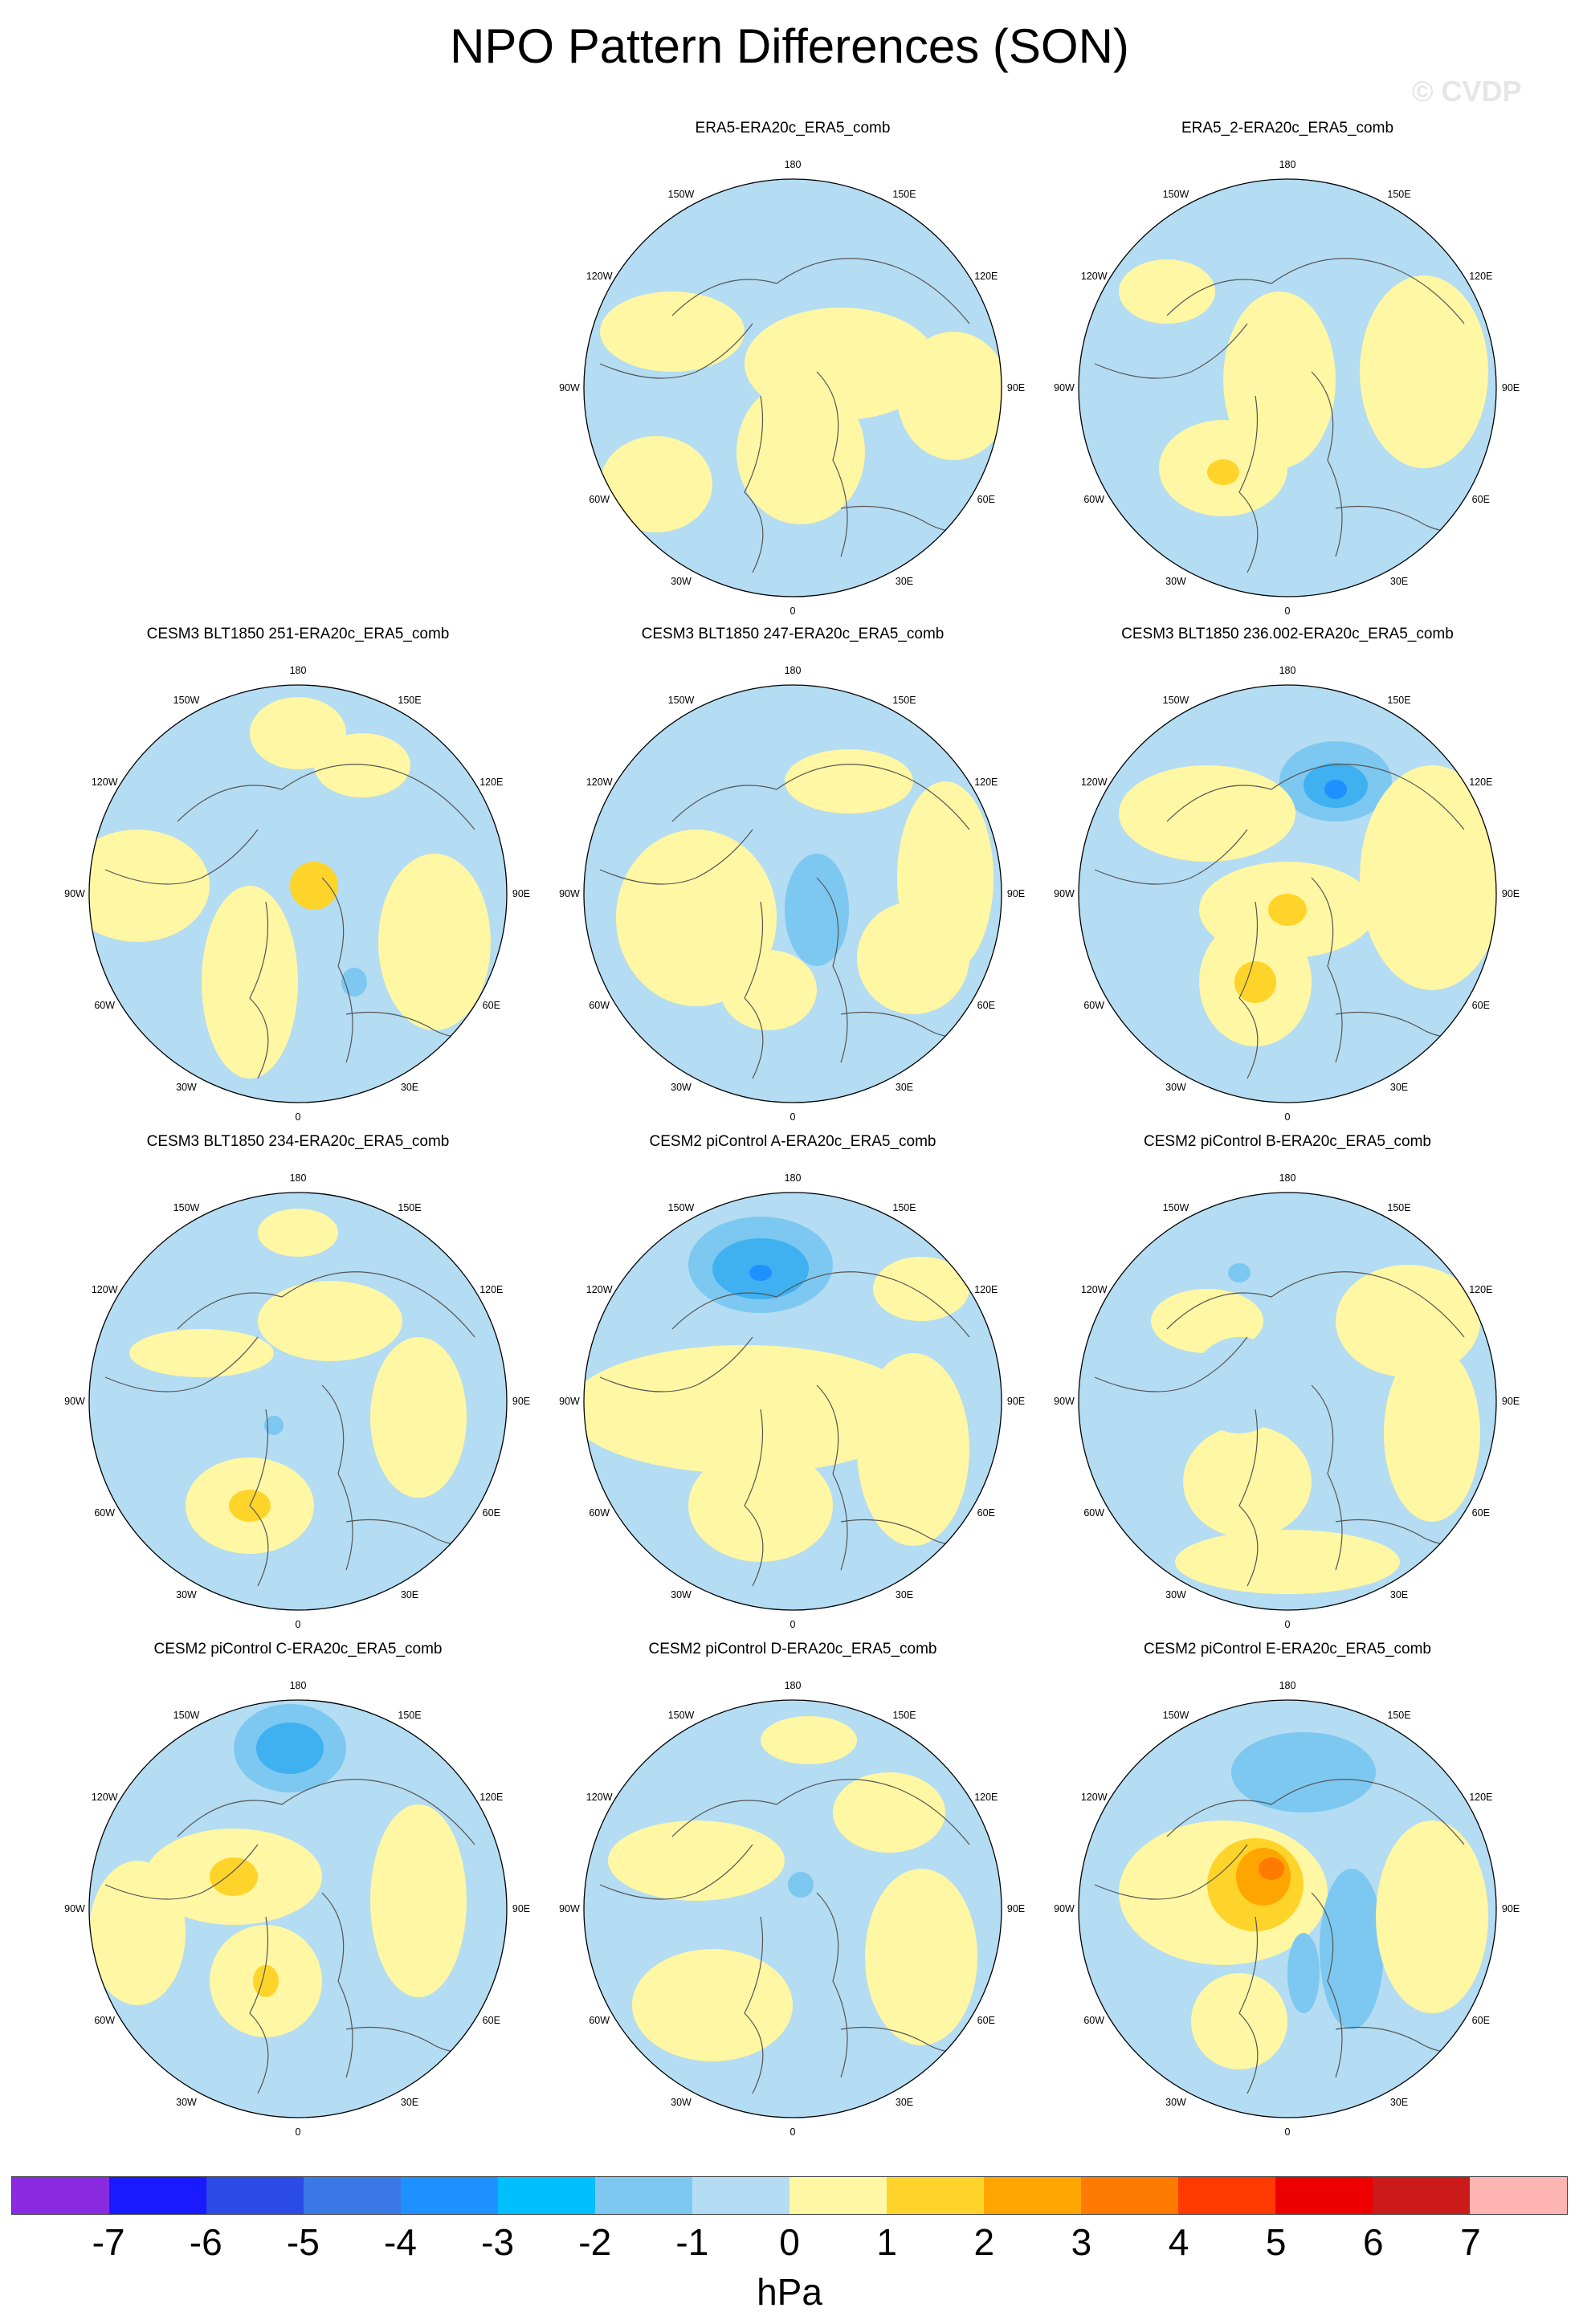 The image size is (1579, 2324). I want to click on cvdp-watermark: © CVDP, so click(1467, 92).